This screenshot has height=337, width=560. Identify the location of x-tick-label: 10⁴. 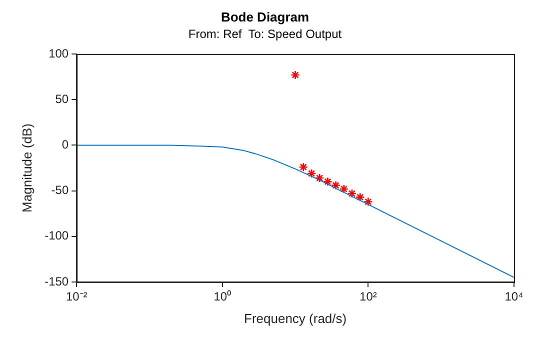
(514, 297).